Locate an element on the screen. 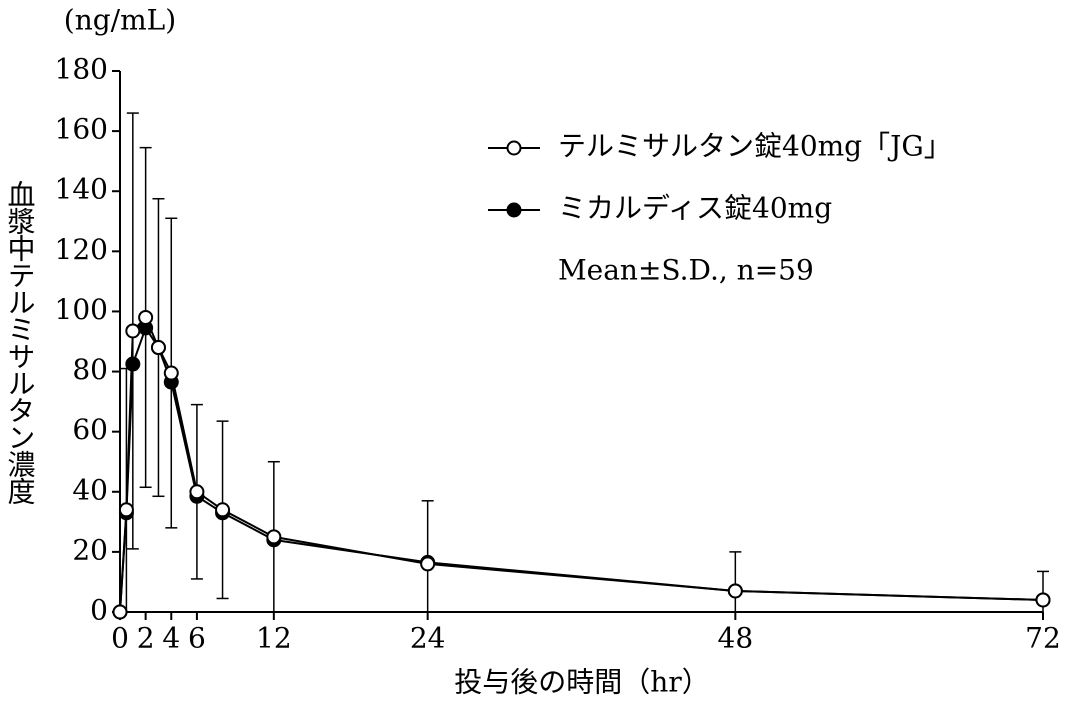 This screenshot has height=703, width=1065. x-tick-label: 72 is located at coordinates (1043, 638).